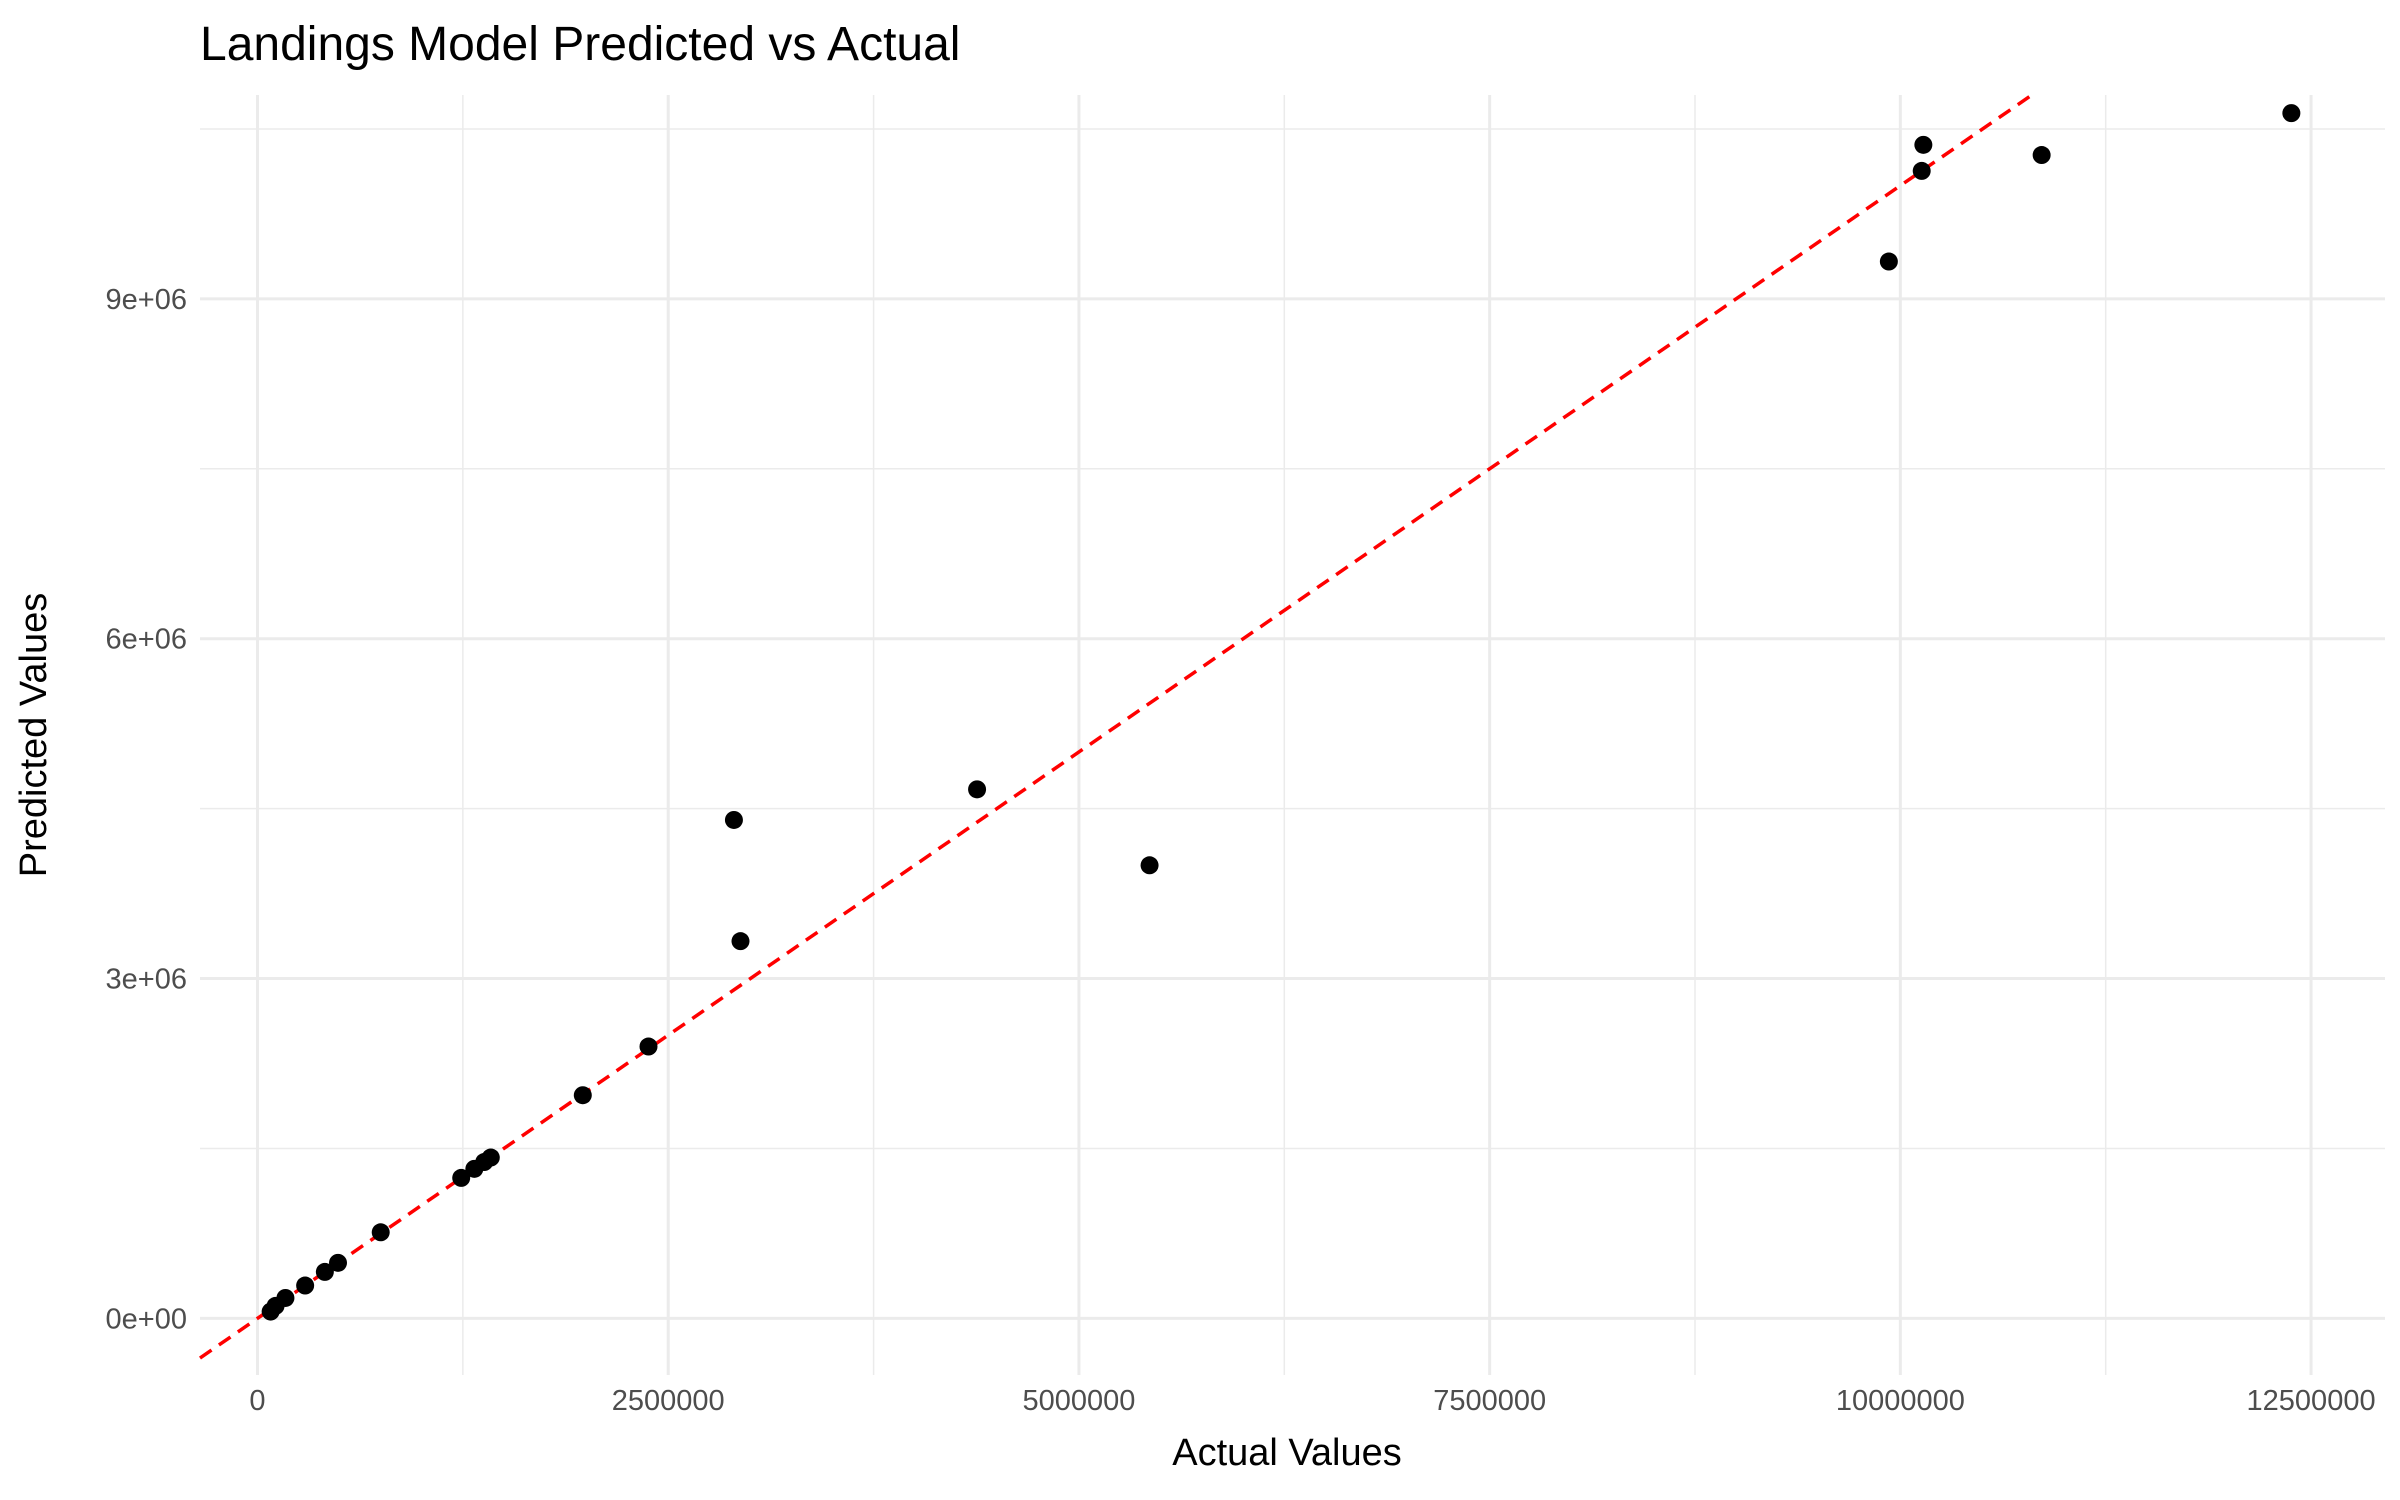 The width and height of the screenshot is (2400, 1500). What do you see at coordinates (146, 980) in the screenshot?
I see `y-tick-label: 3e+06` at bounding box center [146, 980].